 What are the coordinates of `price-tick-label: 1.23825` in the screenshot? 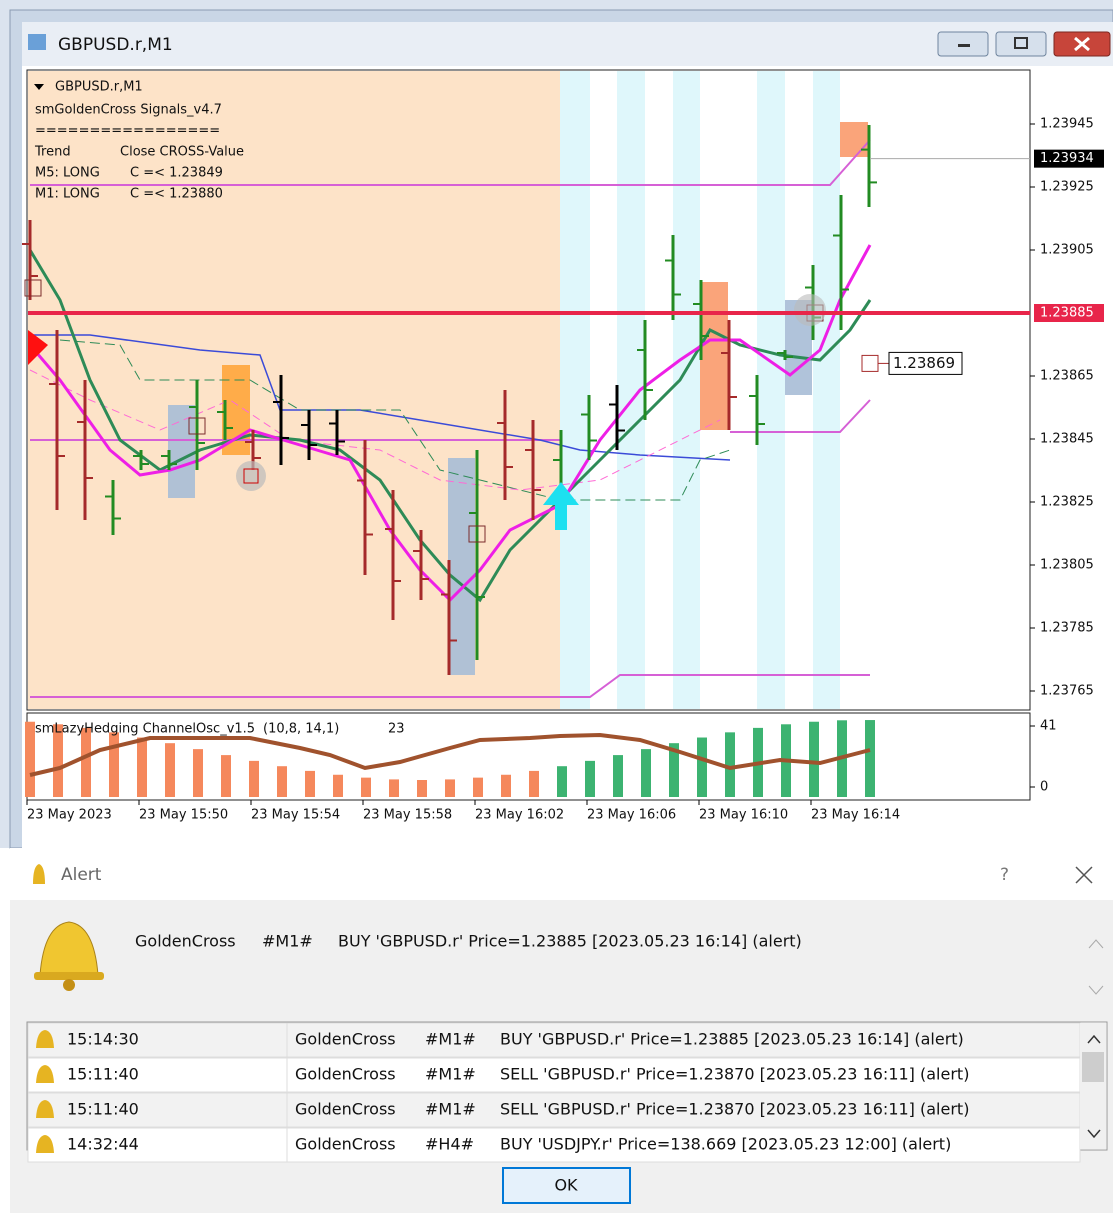 It's located at (1067, 502).